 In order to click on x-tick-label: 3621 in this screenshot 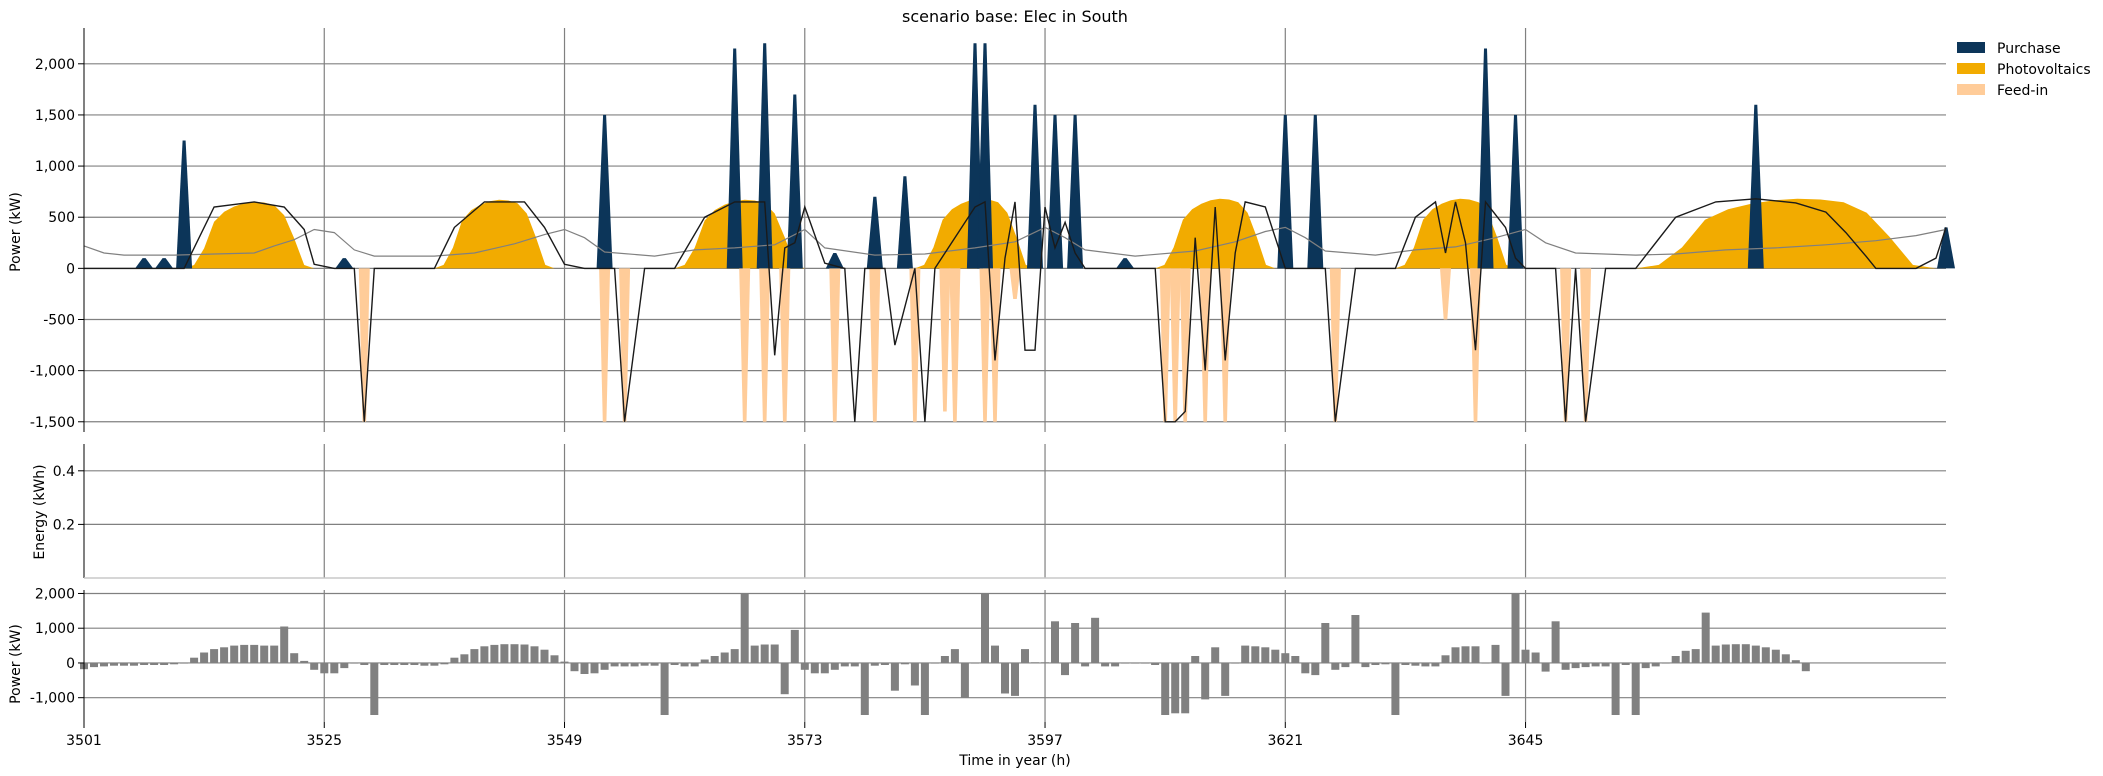, I will do `click(1285, 741)`.